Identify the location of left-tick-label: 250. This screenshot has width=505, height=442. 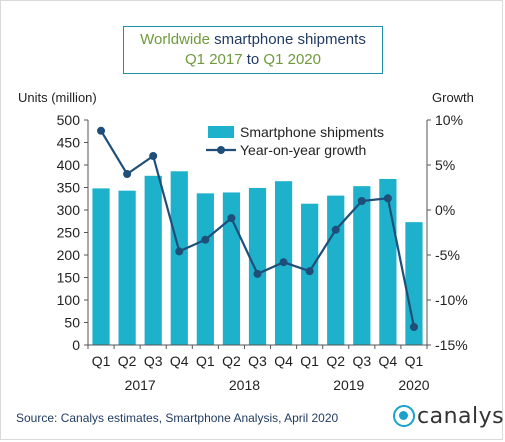
(69, 233).